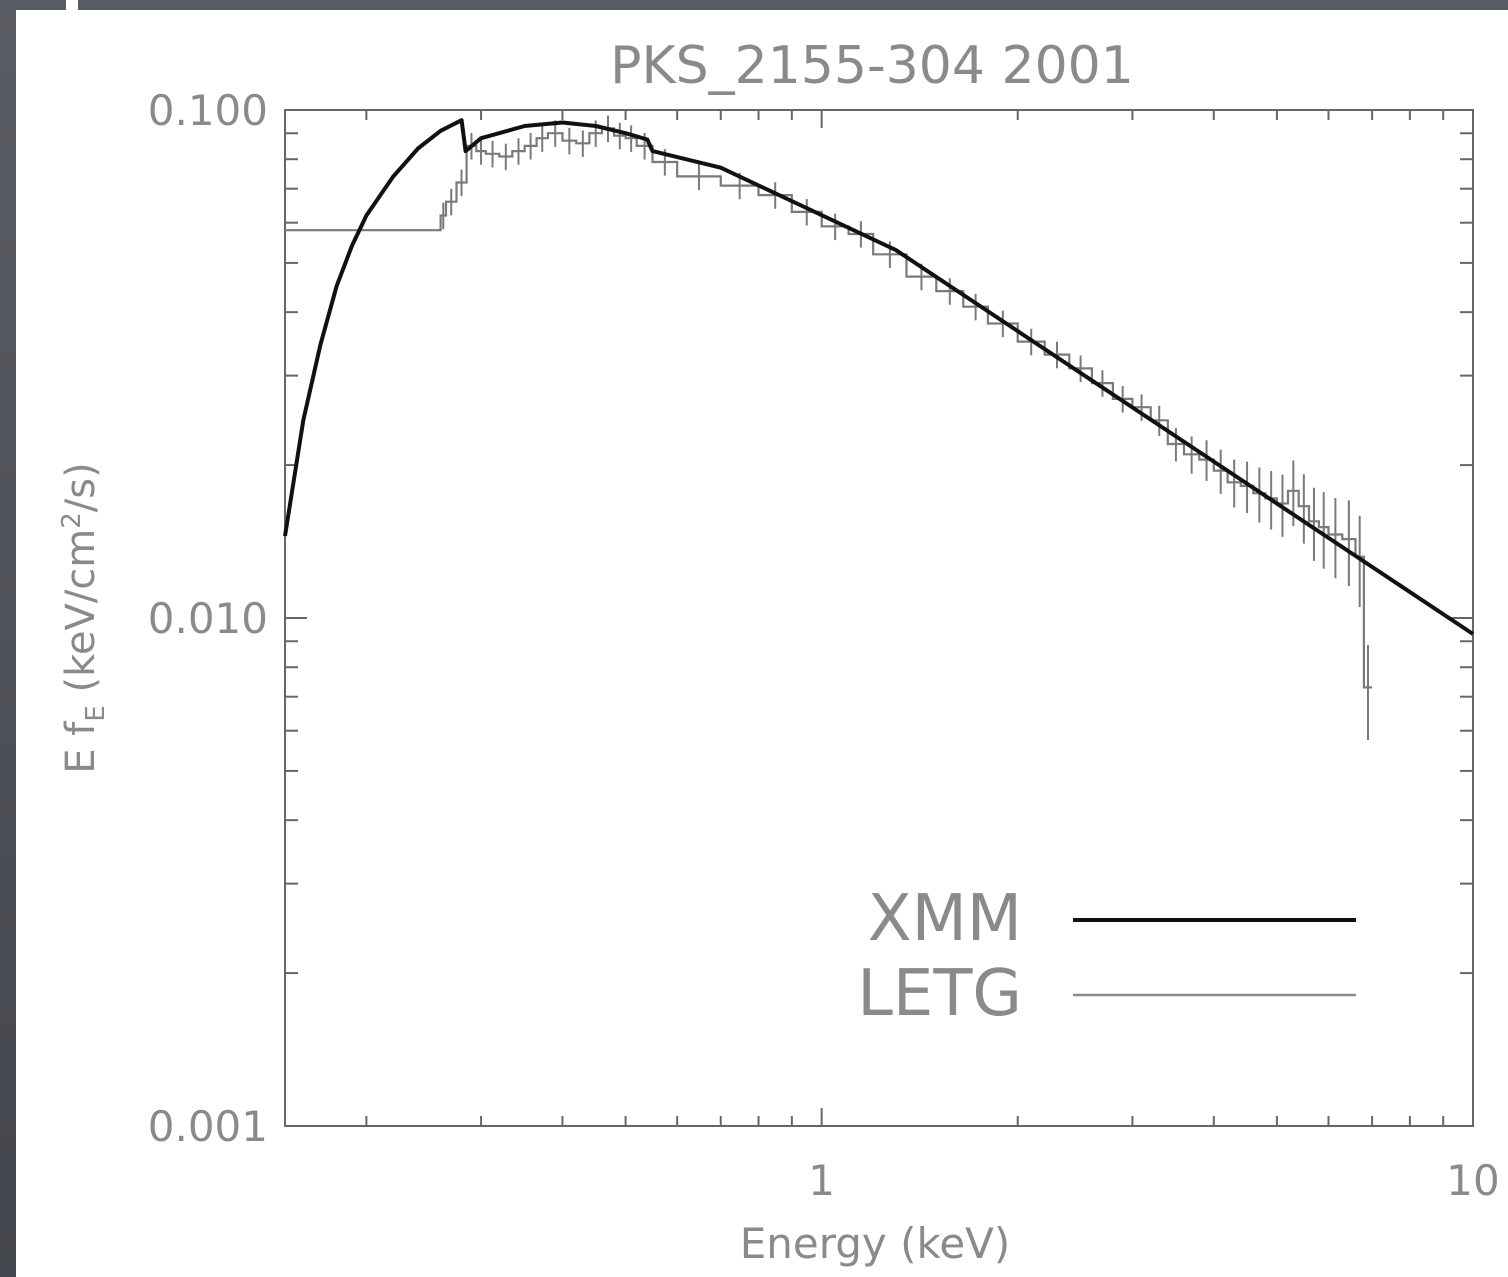  I want to click on y-axis-label: E fE (keV/cm2/s), so click(84, 617).